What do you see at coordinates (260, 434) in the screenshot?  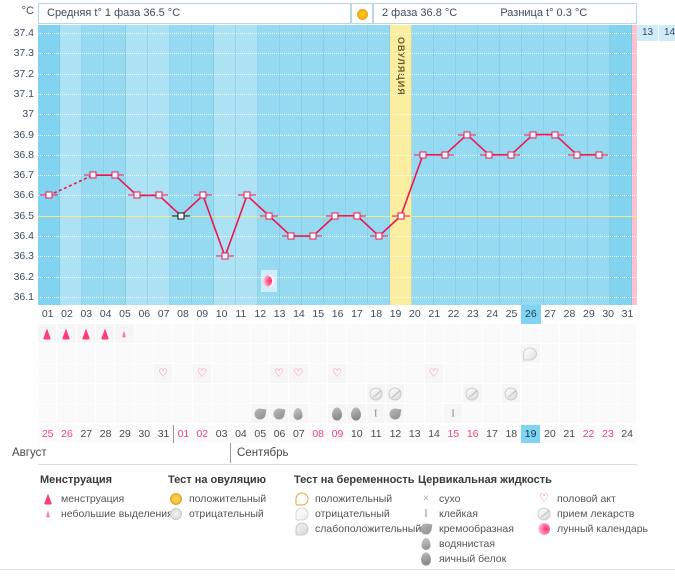 I see `calendar-date-05: 05` at bounding box center [260, 434].